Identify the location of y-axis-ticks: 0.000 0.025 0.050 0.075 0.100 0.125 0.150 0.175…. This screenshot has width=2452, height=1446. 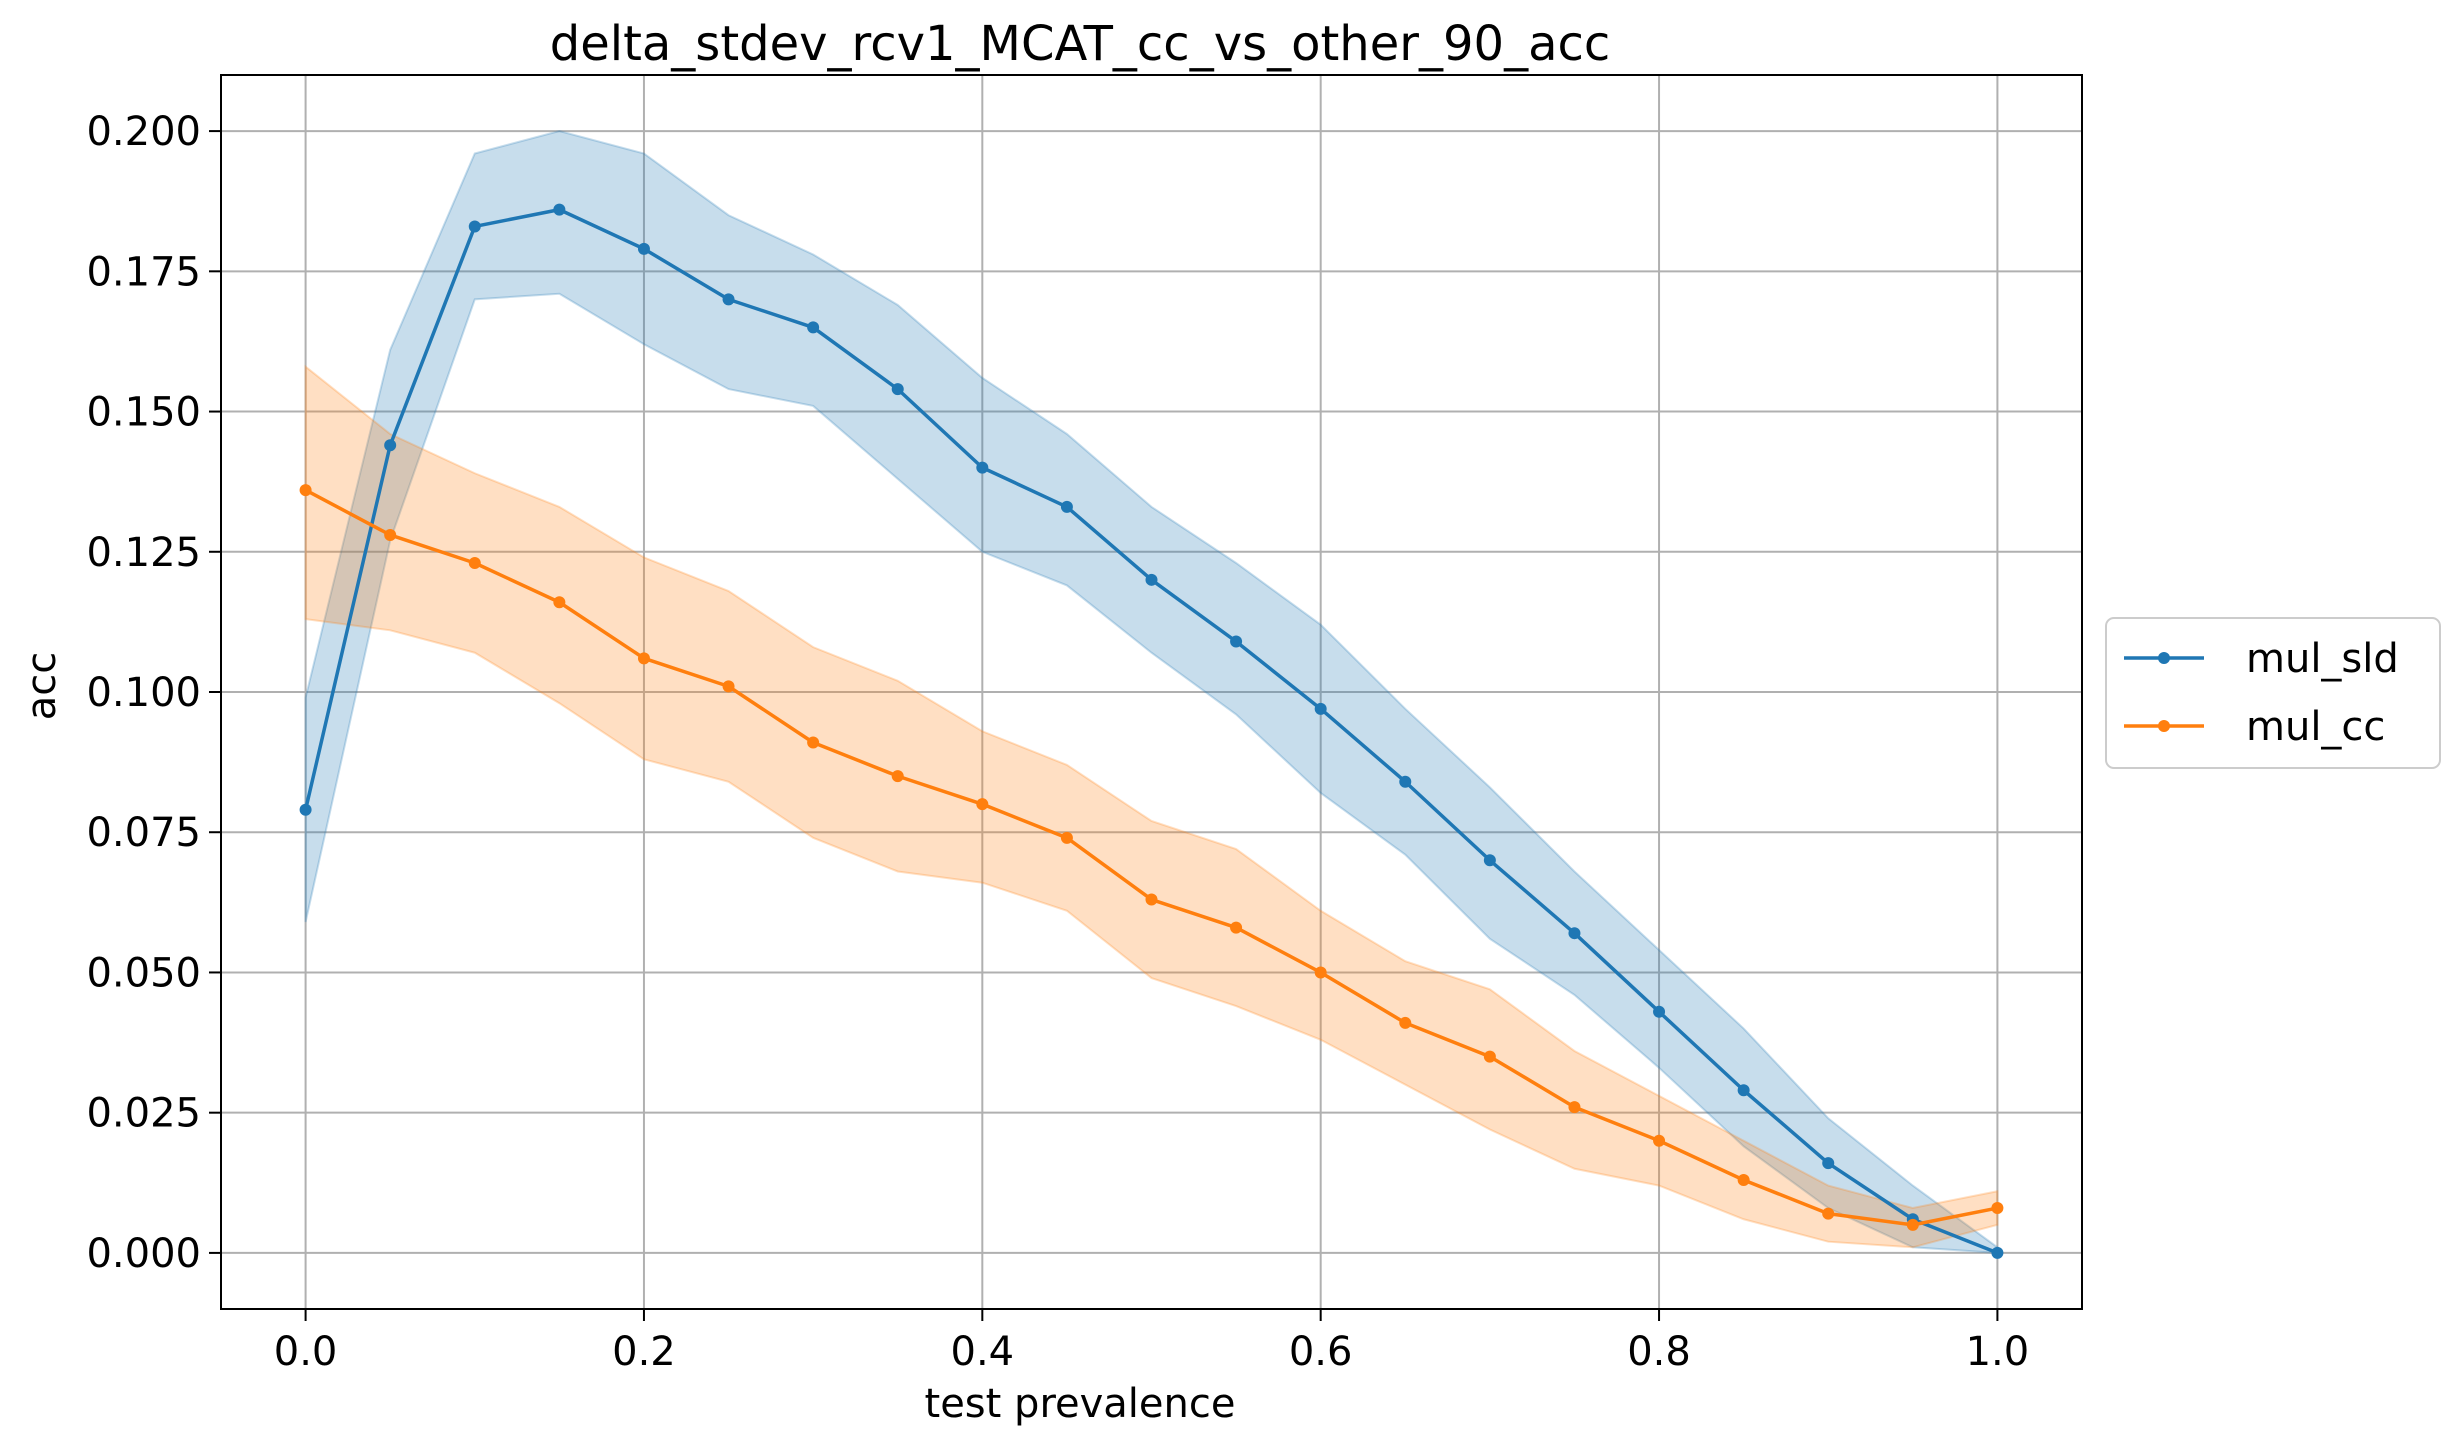
(153, 693).